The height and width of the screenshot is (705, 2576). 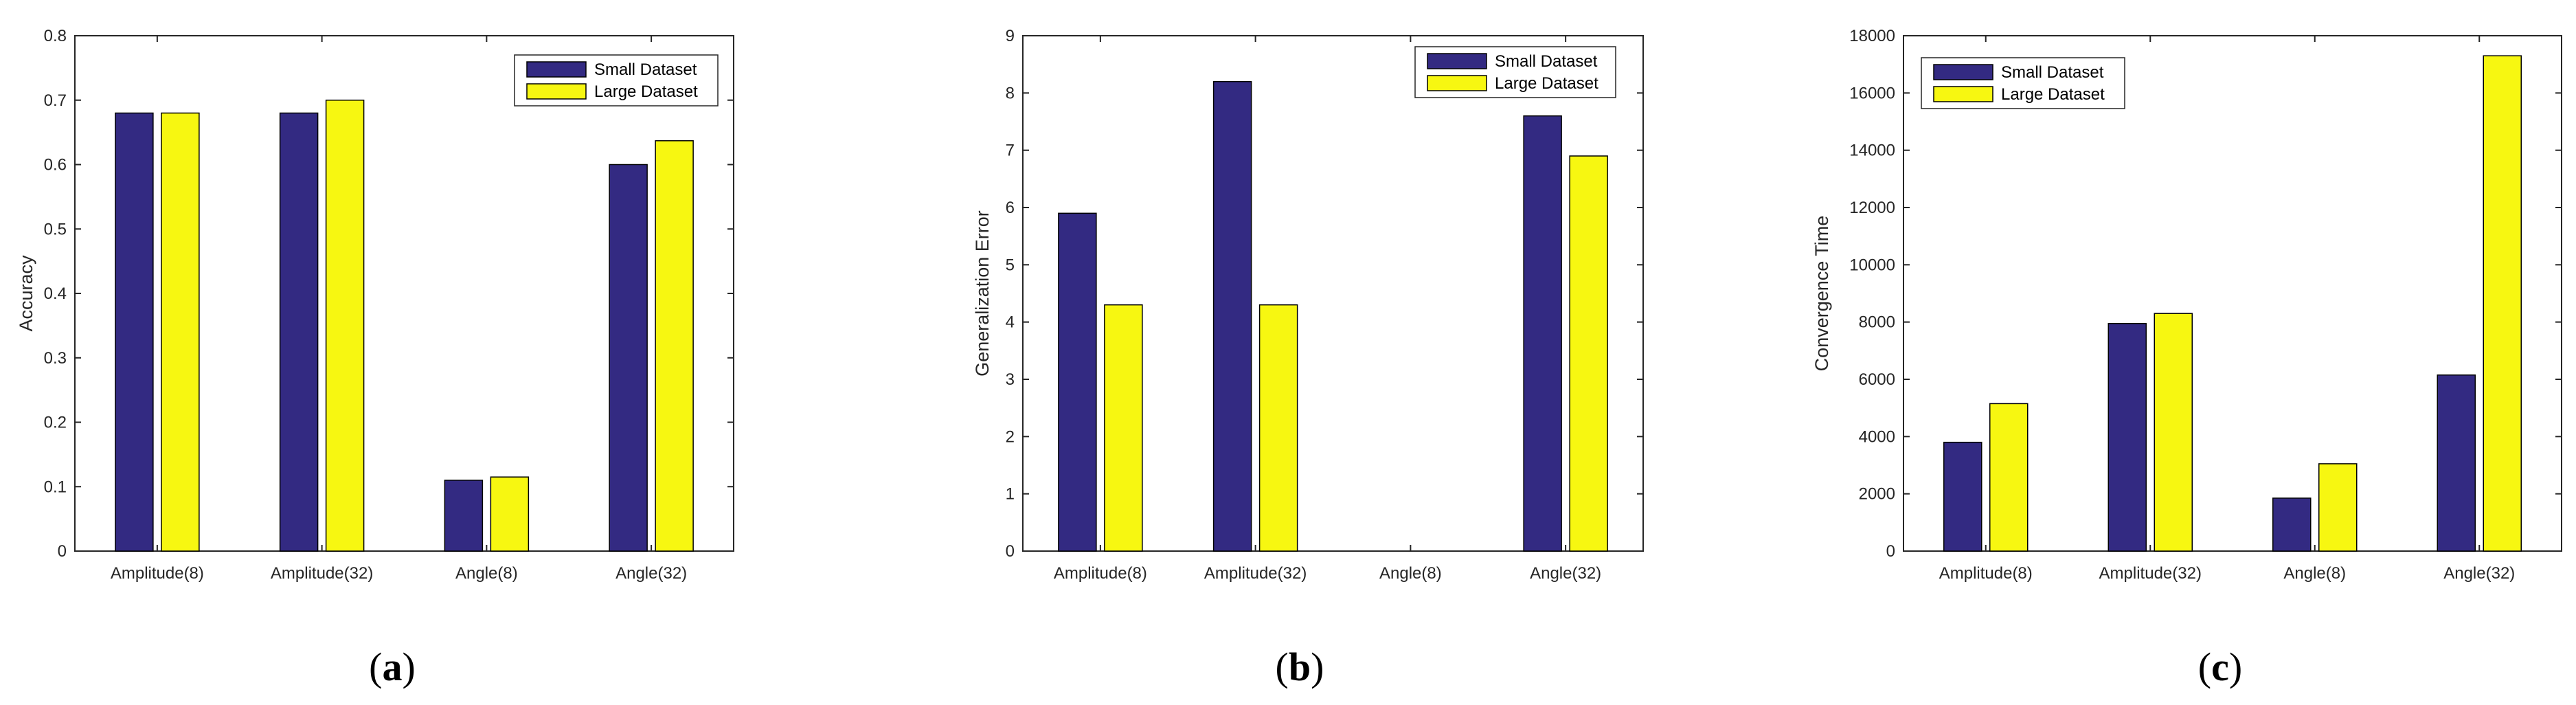 I want to click on y-tick-label: 0.7, so click(x=55, y=100).